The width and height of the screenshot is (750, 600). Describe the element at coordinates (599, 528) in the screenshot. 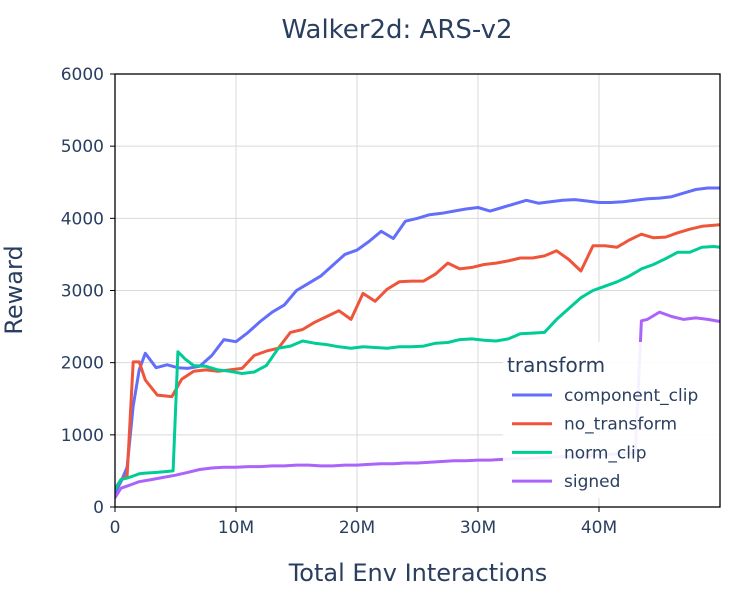

I see `x-tick-label: 40M` at that location.